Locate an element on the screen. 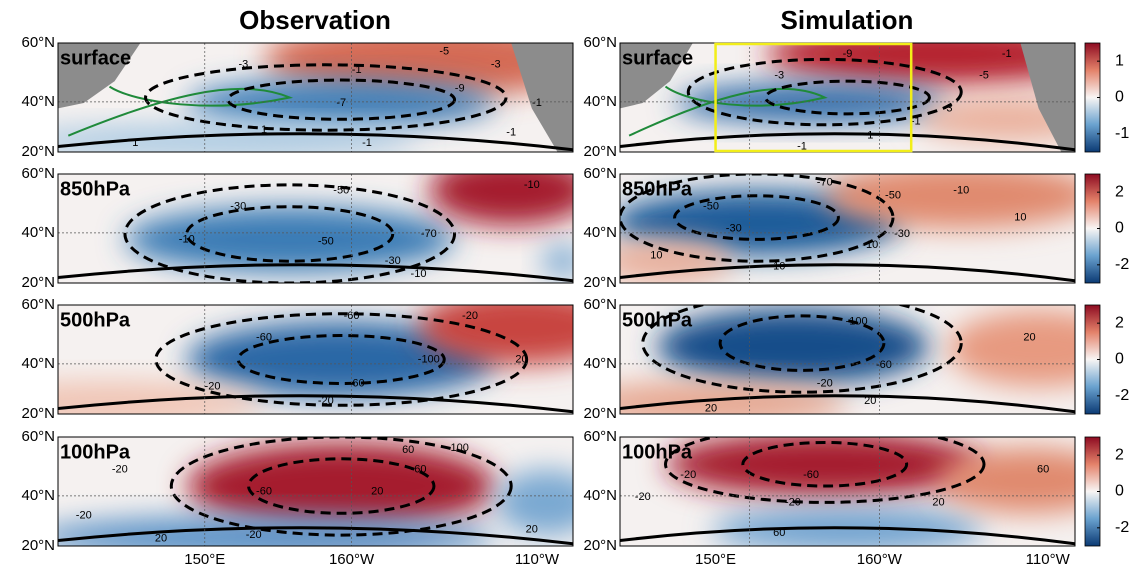  level-label: surface is located at coordinates (95, 58).